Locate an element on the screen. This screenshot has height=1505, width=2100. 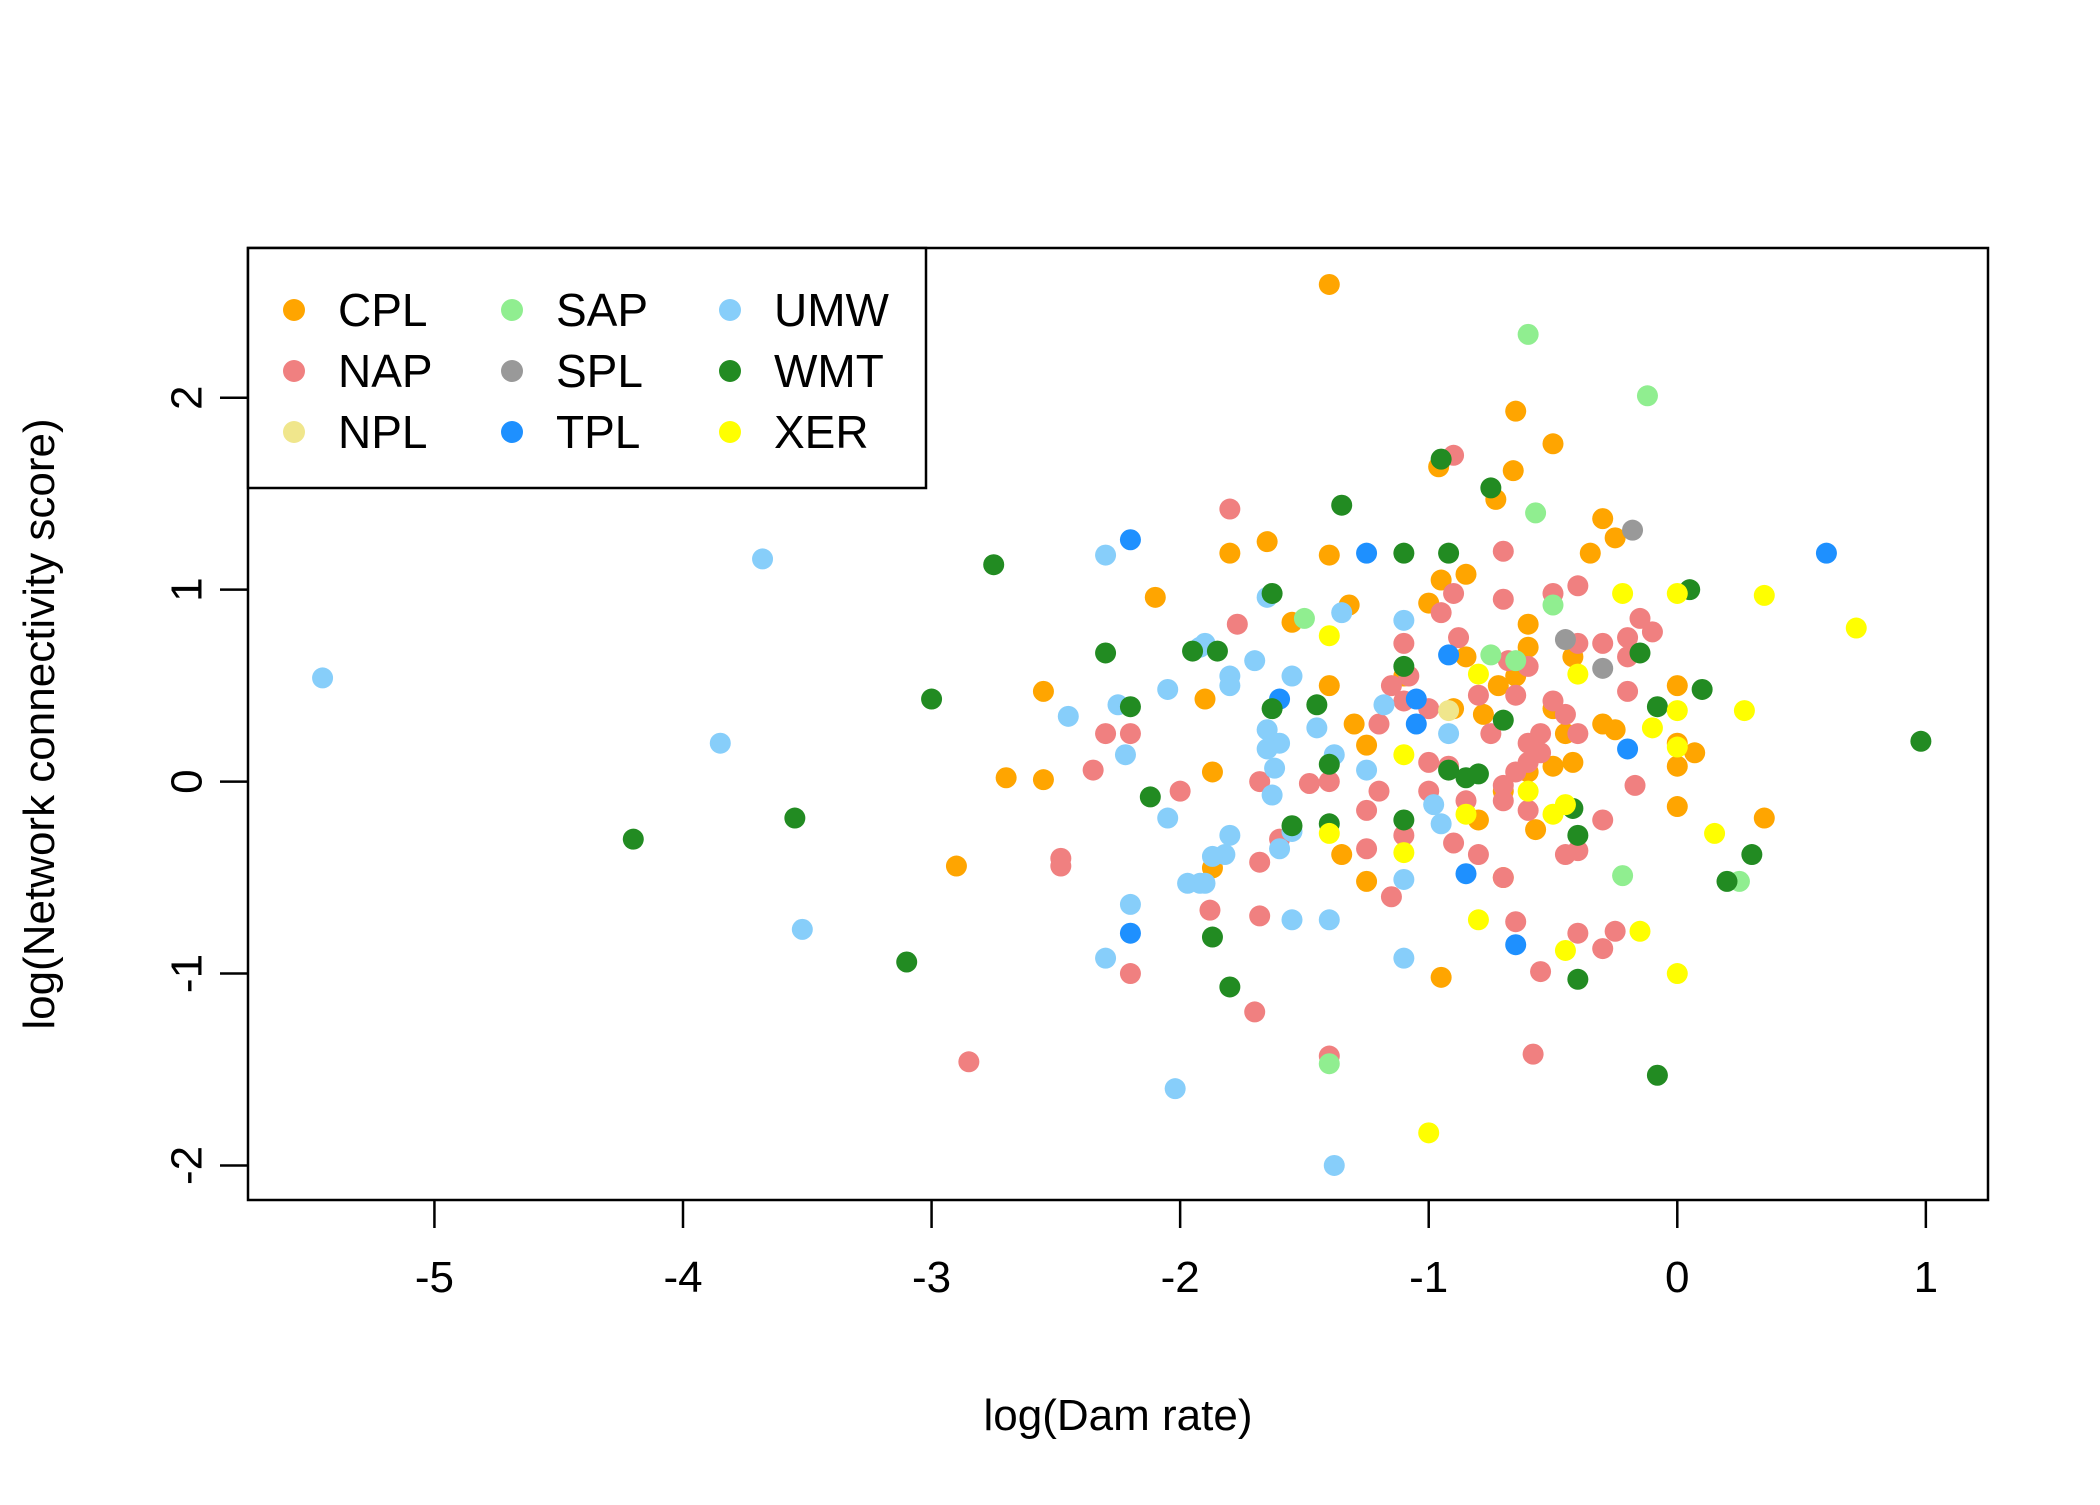
series-nap is located at coordinates (1310, 758).